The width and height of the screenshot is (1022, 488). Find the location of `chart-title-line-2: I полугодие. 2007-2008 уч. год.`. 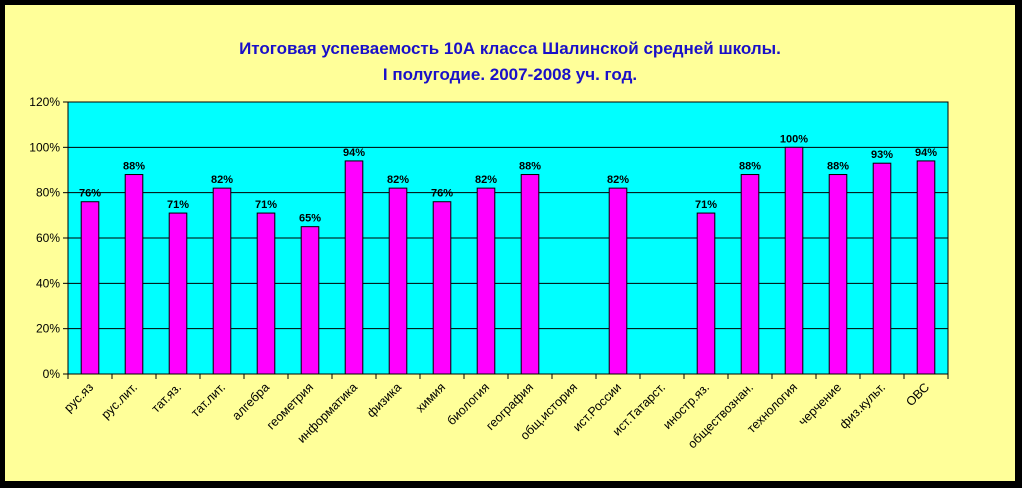

chart-title-line-2: I полугодие. 2007-2008 уч. год. is located at coordinates (510, 74).